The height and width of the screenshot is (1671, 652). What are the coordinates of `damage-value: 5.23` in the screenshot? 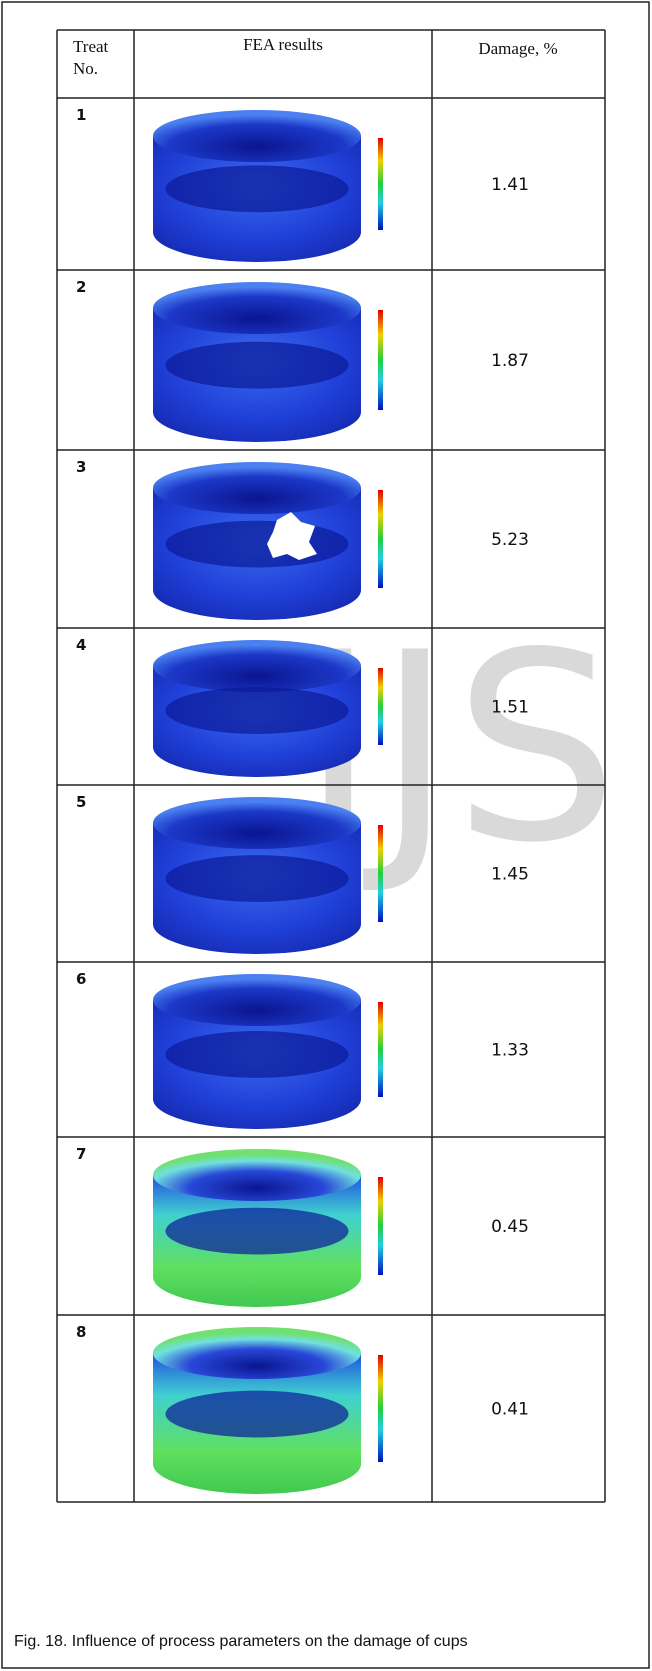 It's located at (510, 540).